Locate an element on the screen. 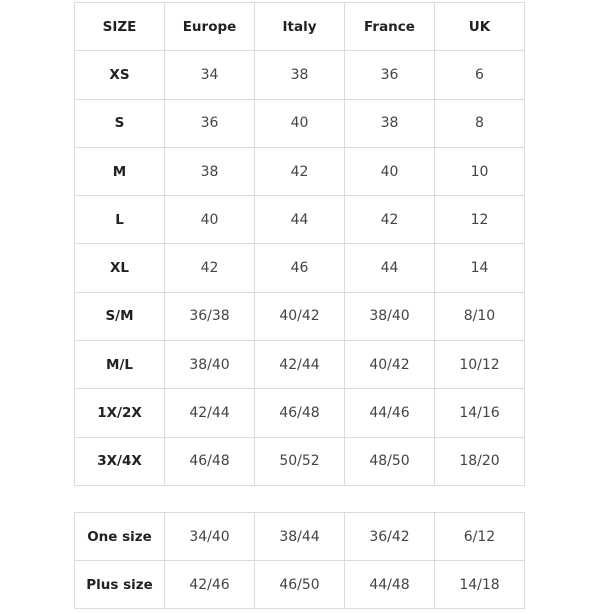 This screenshot has width=614, height=614. size-value-cell: 46 is located at coordinates (299, 268).